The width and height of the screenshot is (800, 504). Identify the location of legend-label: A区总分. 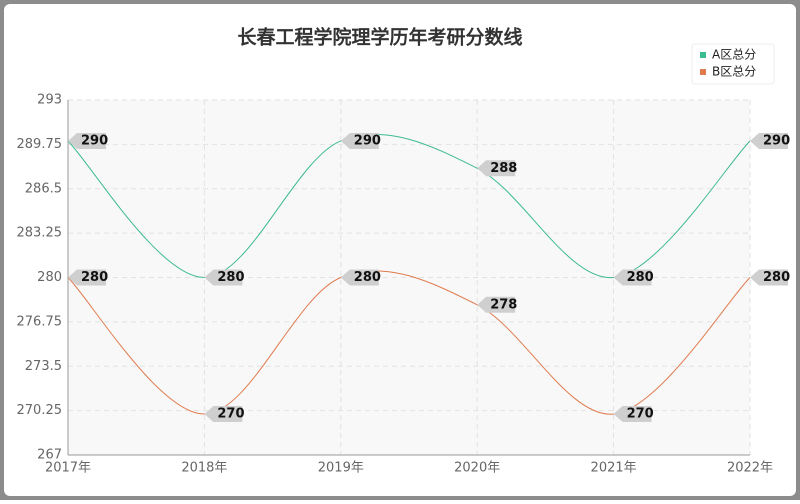
(734, 55).